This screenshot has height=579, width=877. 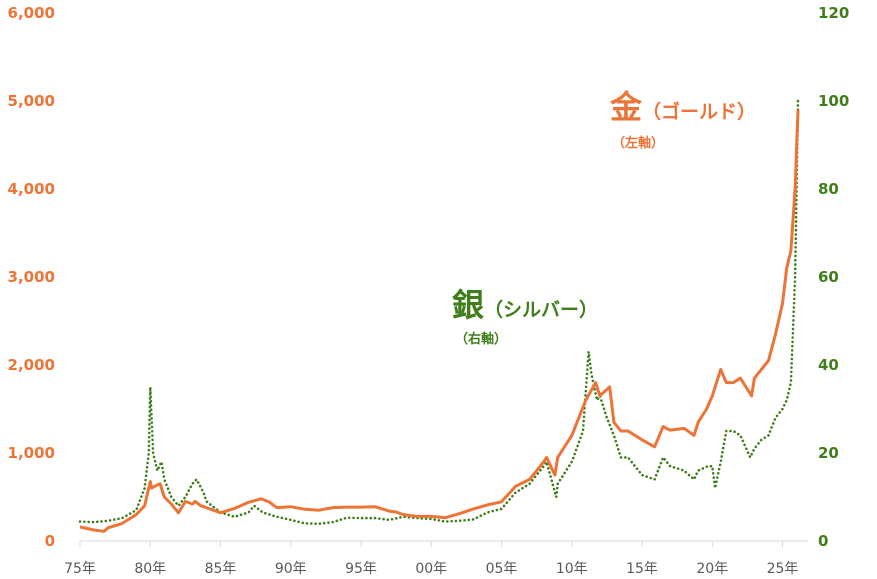 What do you see at coordinates (782, 569) in the screenshot?
I see `x-tick-label: 25年` at bounding box center [782, 569].